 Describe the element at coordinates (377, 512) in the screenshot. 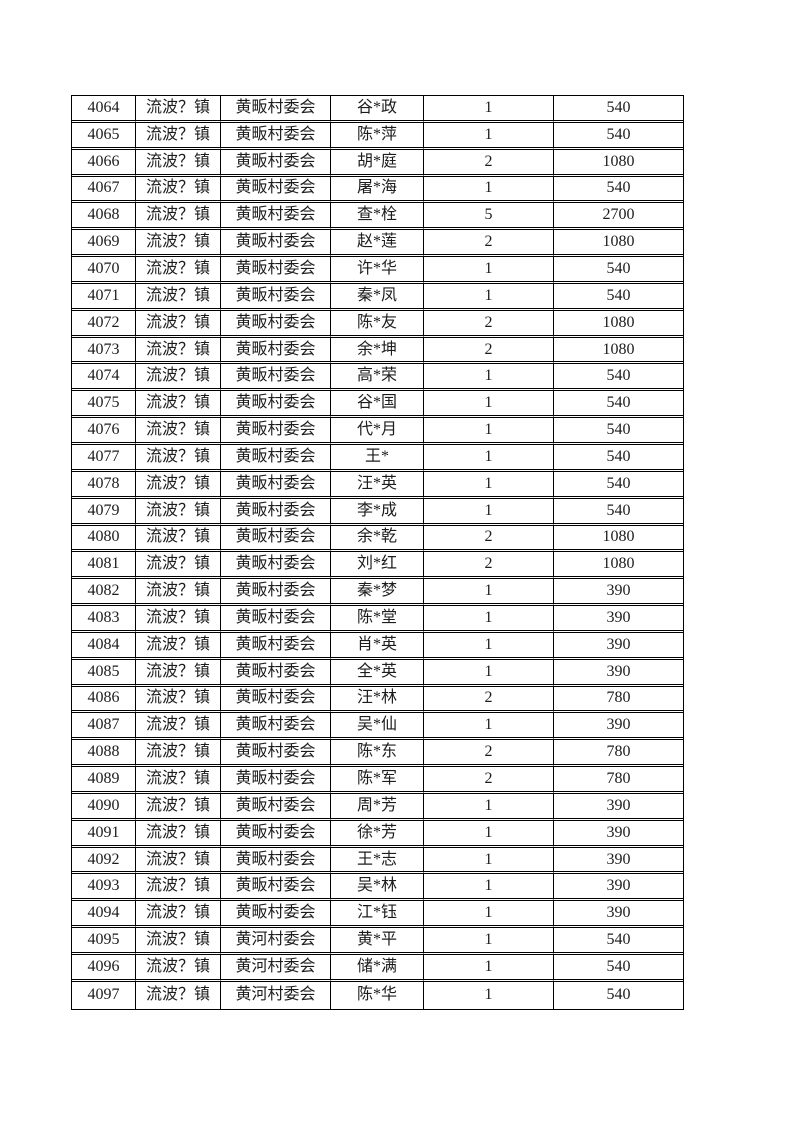

I see `table-row: 4079 流波？镇 黄畈村委会 李*成 1 540` at that location.